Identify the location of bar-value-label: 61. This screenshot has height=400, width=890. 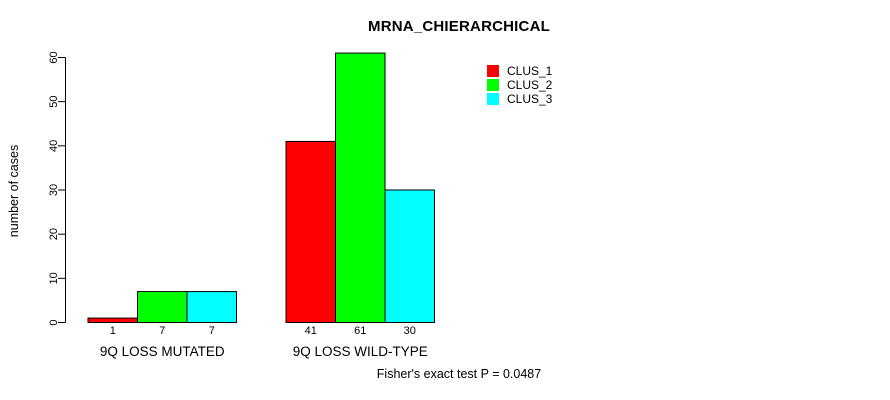
(360, 331).